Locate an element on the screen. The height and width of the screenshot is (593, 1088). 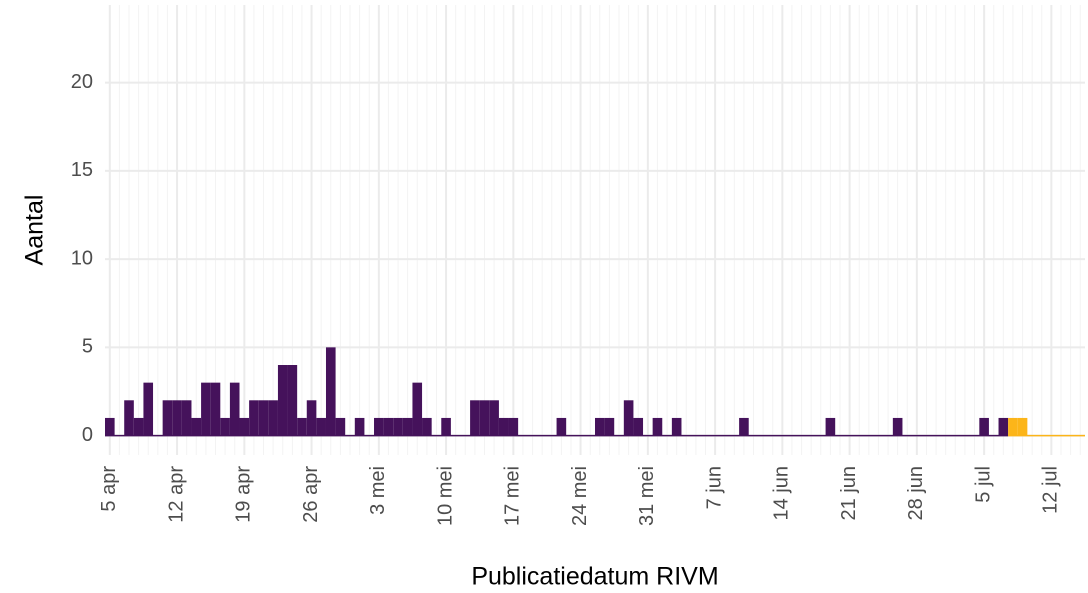
x-tick-label: 17 mei is located at coordinates (513, 496).